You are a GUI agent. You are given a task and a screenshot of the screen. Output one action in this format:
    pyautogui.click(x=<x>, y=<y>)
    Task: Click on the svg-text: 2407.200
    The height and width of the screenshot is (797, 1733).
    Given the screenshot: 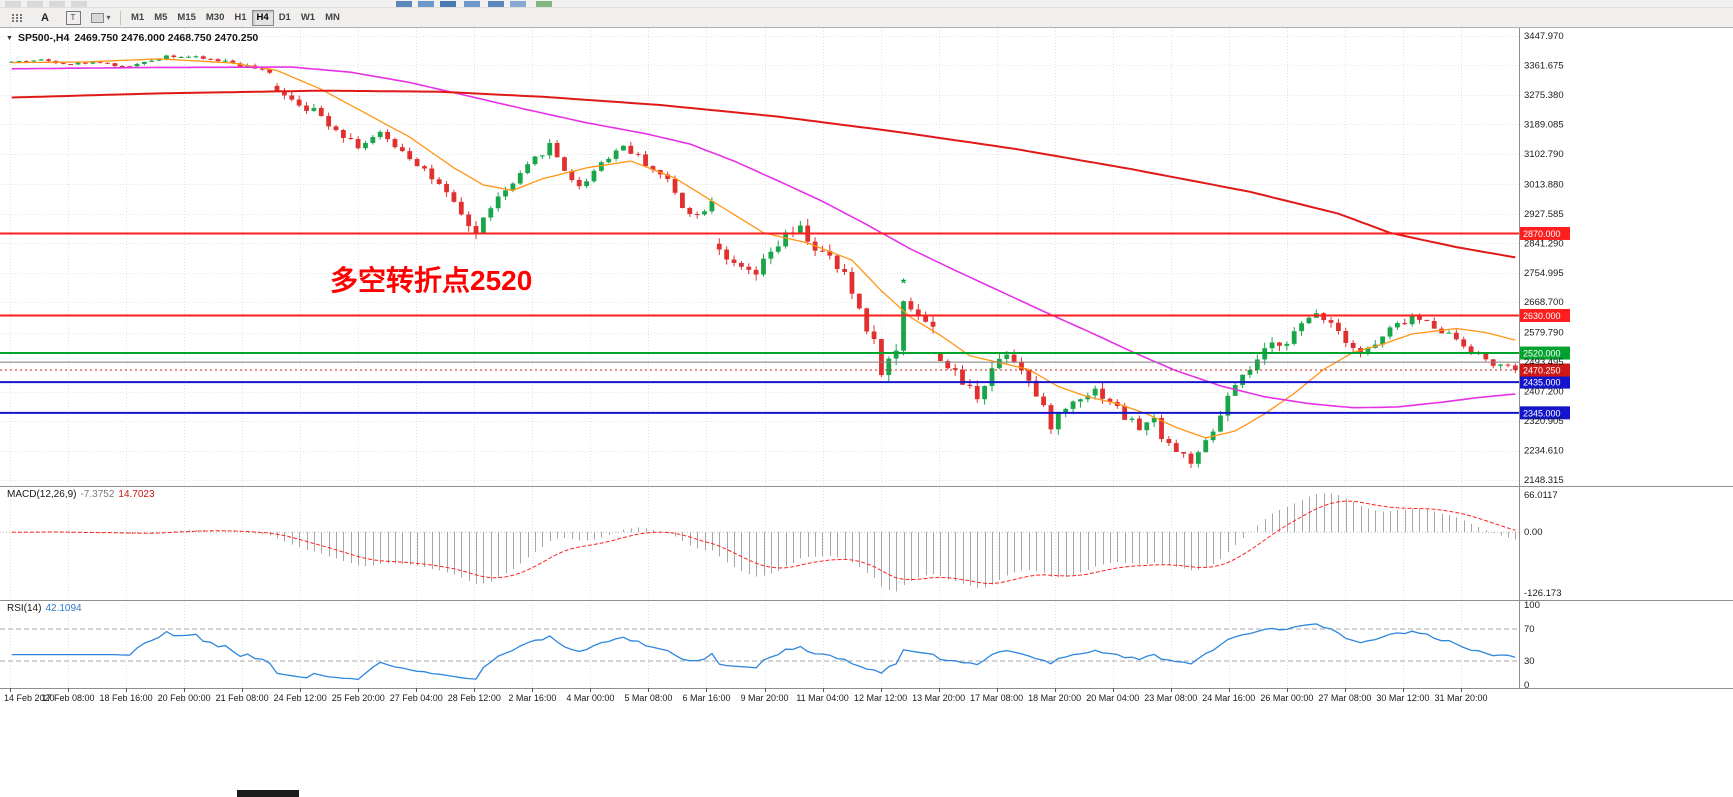 What is the action you would take?
    pyautogui.click(x=1544, y=392)
    